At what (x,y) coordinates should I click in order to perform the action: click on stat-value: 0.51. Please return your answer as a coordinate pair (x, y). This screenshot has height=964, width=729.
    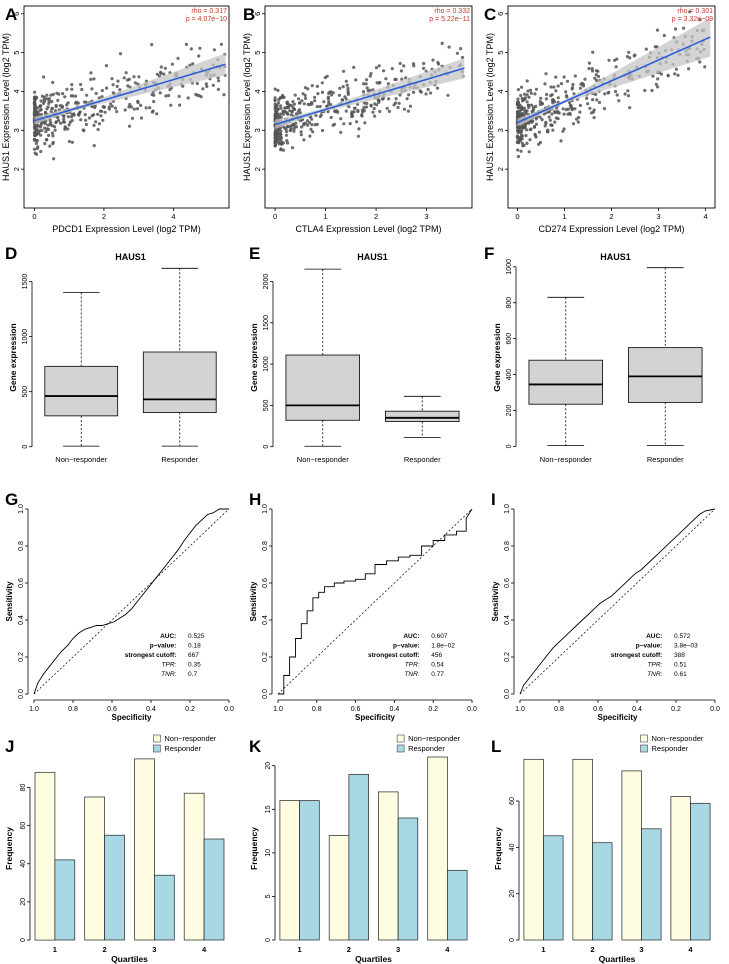
    Looking at the image, I should click on (680, 665).